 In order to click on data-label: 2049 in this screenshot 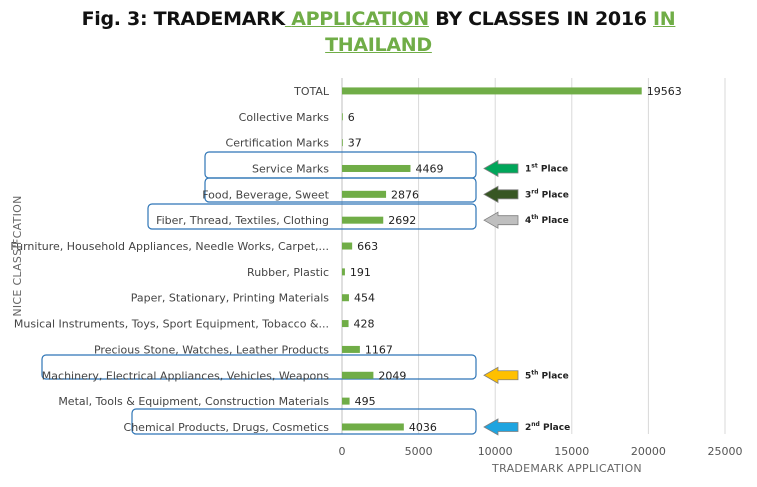, I will do `click(392, 375)`.